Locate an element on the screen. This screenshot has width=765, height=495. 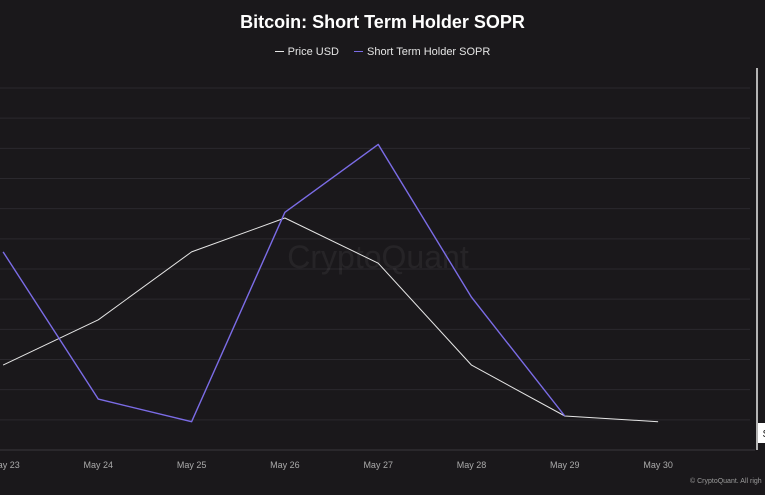
x-tick-label: May 30 is located at coordinates (658, 465).